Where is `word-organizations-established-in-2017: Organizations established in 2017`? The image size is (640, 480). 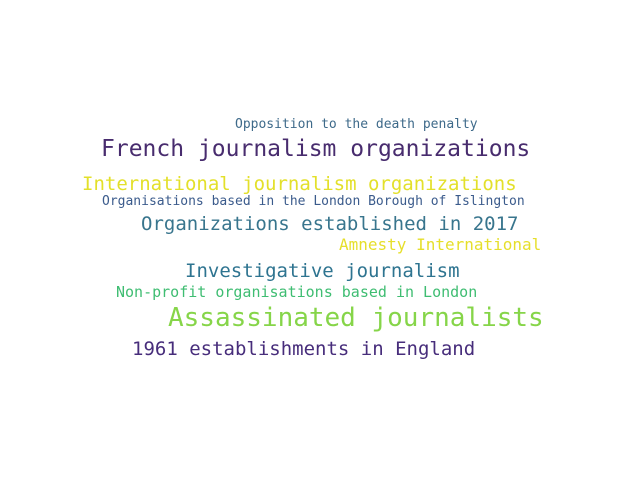
word-organizations-established-in-2017: Organizations established in 2017 is located at coordinates (330, 224).